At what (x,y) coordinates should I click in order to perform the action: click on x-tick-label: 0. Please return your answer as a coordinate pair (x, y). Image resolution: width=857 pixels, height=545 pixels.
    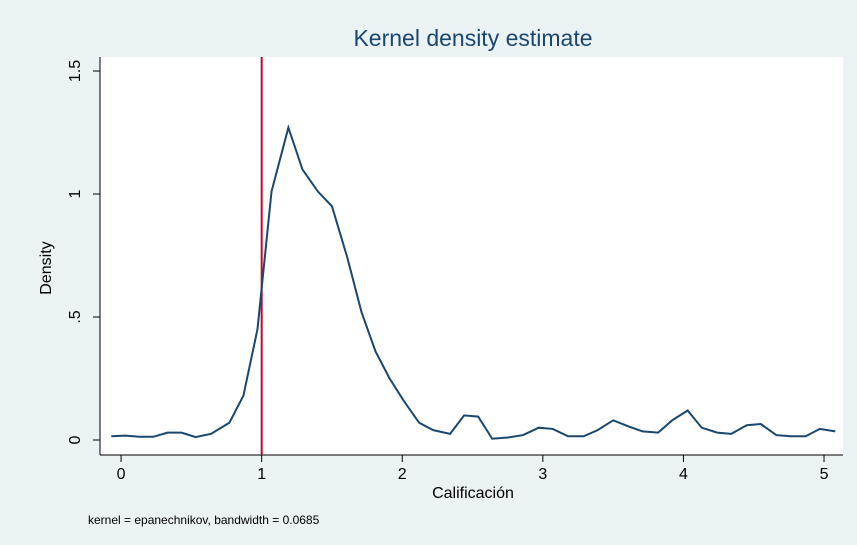
    Looking at the image, I should click on (121, 474).